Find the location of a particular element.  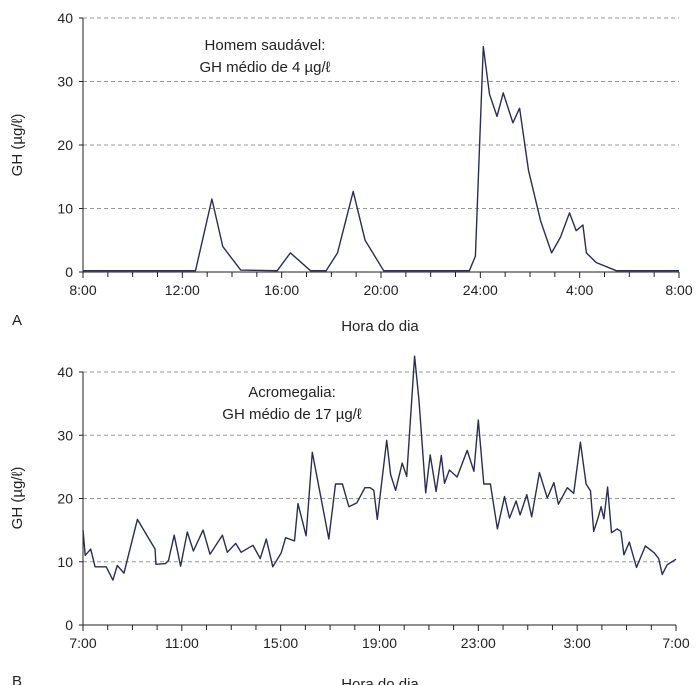

annotation-line-1: Homem saudável: is located at coordinates (265, 45).